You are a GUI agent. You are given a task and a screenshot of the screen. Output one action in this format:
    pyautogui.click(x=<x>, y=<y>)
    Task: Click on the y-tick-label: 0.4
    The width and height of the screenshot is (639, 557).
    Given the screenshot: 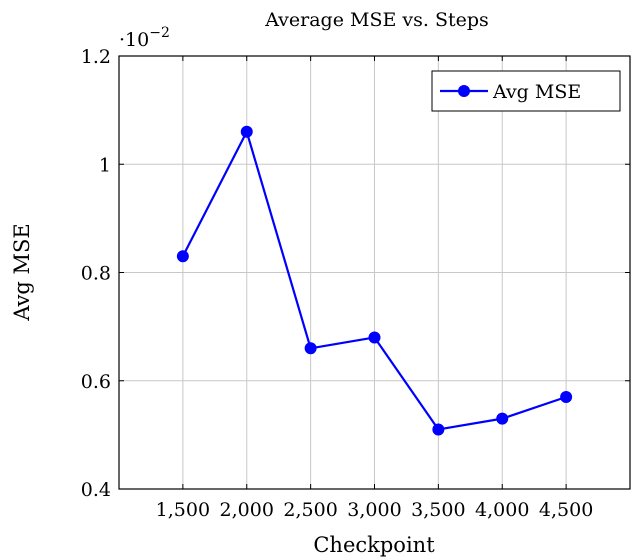 What is the action you would take?
    pyautogui.click(x=96, y=490)
    